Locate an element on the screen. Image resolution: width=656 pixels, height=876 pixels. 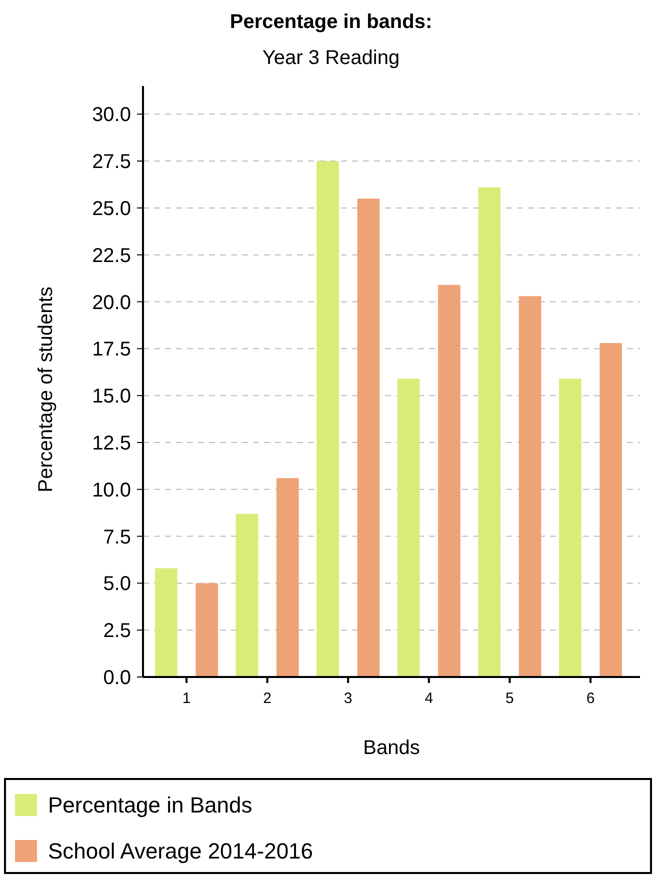
x-tick-label: 4 is located at coordinates (429, 698).